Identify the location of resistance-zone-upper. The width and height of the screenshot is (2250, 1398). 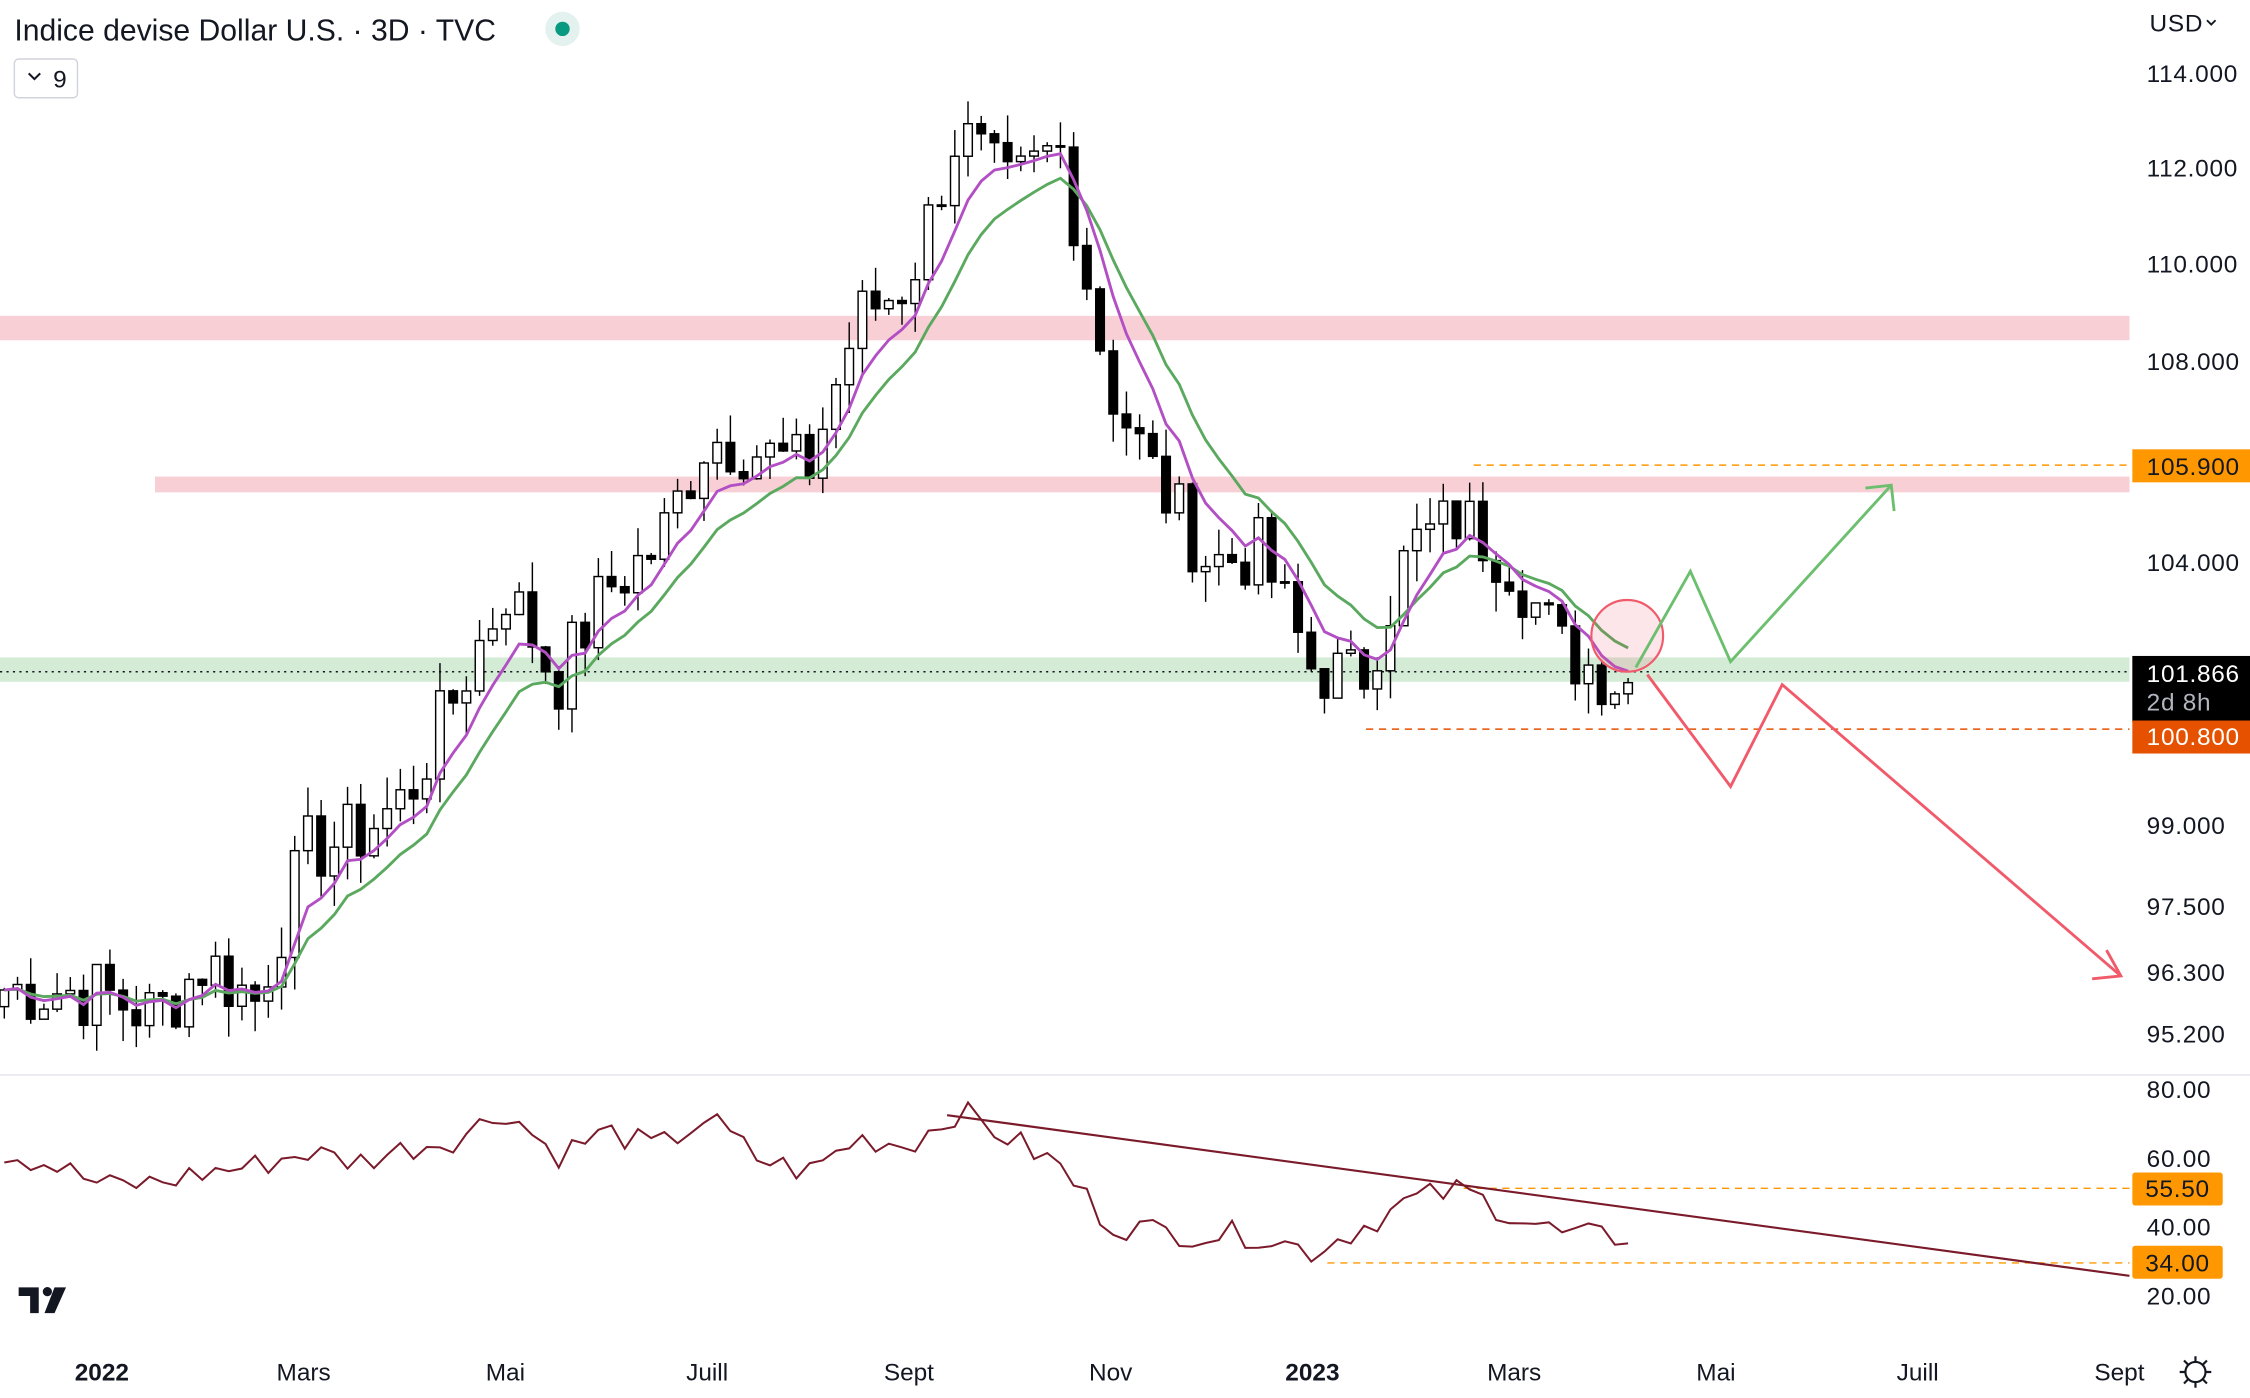
(1065, 328).